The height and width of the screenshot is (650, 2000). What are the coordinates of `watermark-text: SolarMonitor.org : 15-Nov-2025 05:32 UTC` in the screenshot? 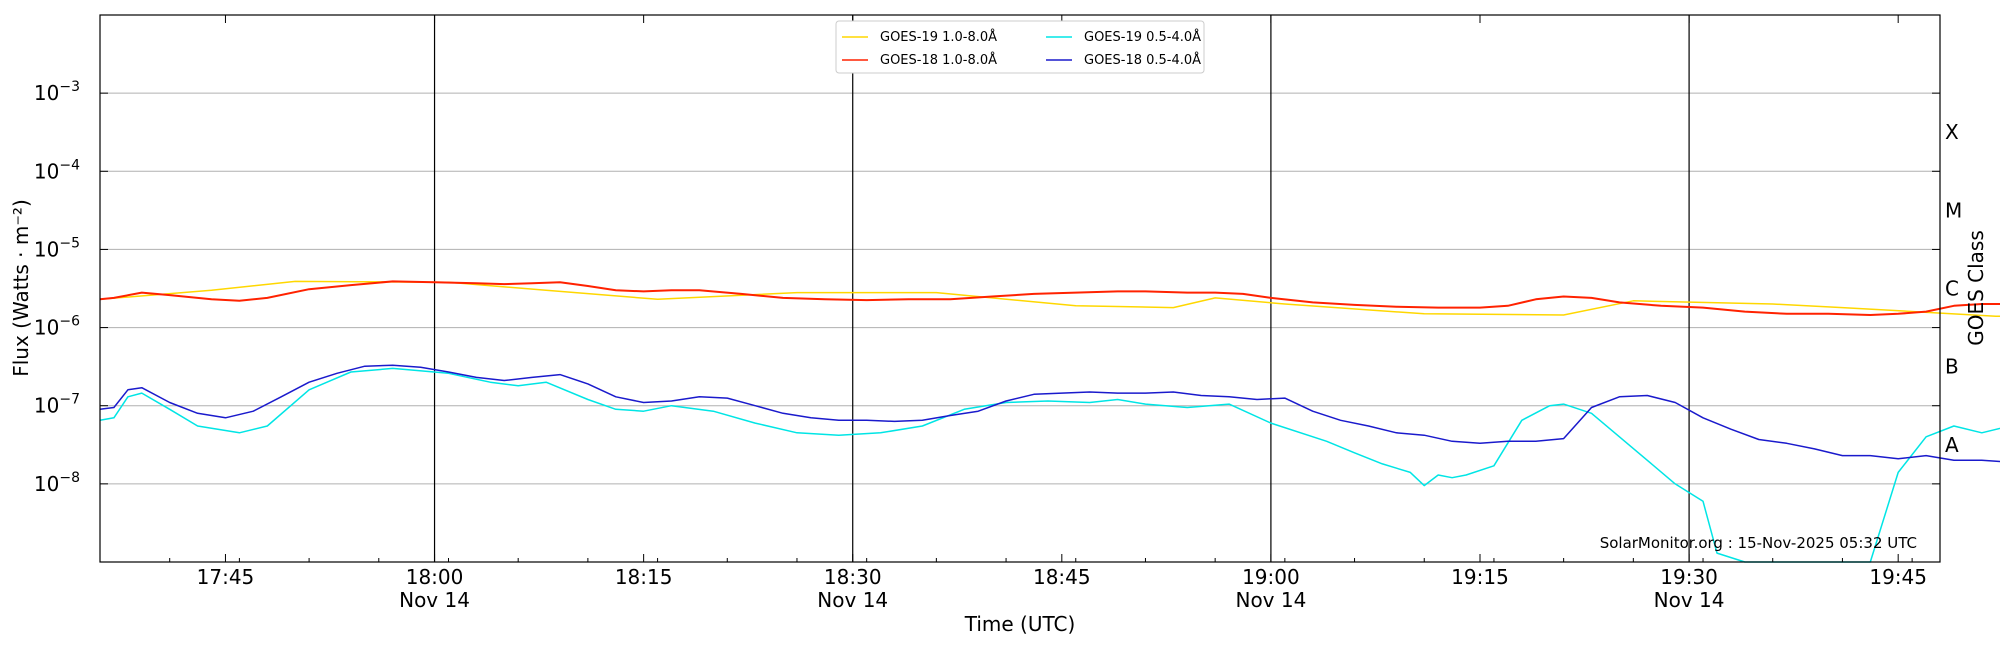 It's located at (1758, 543).